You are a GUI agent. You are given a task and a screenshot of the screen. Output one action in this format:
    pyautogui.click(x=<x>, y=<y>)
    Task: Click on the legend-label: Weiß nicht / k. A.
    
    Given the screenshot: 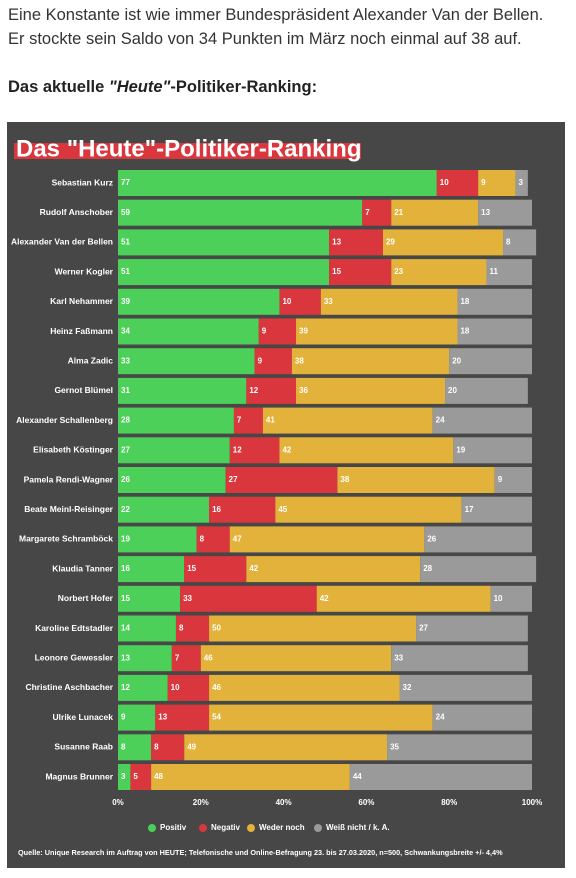 What is the action you would take?
    pyautogui.click(x=358, y=827)
    